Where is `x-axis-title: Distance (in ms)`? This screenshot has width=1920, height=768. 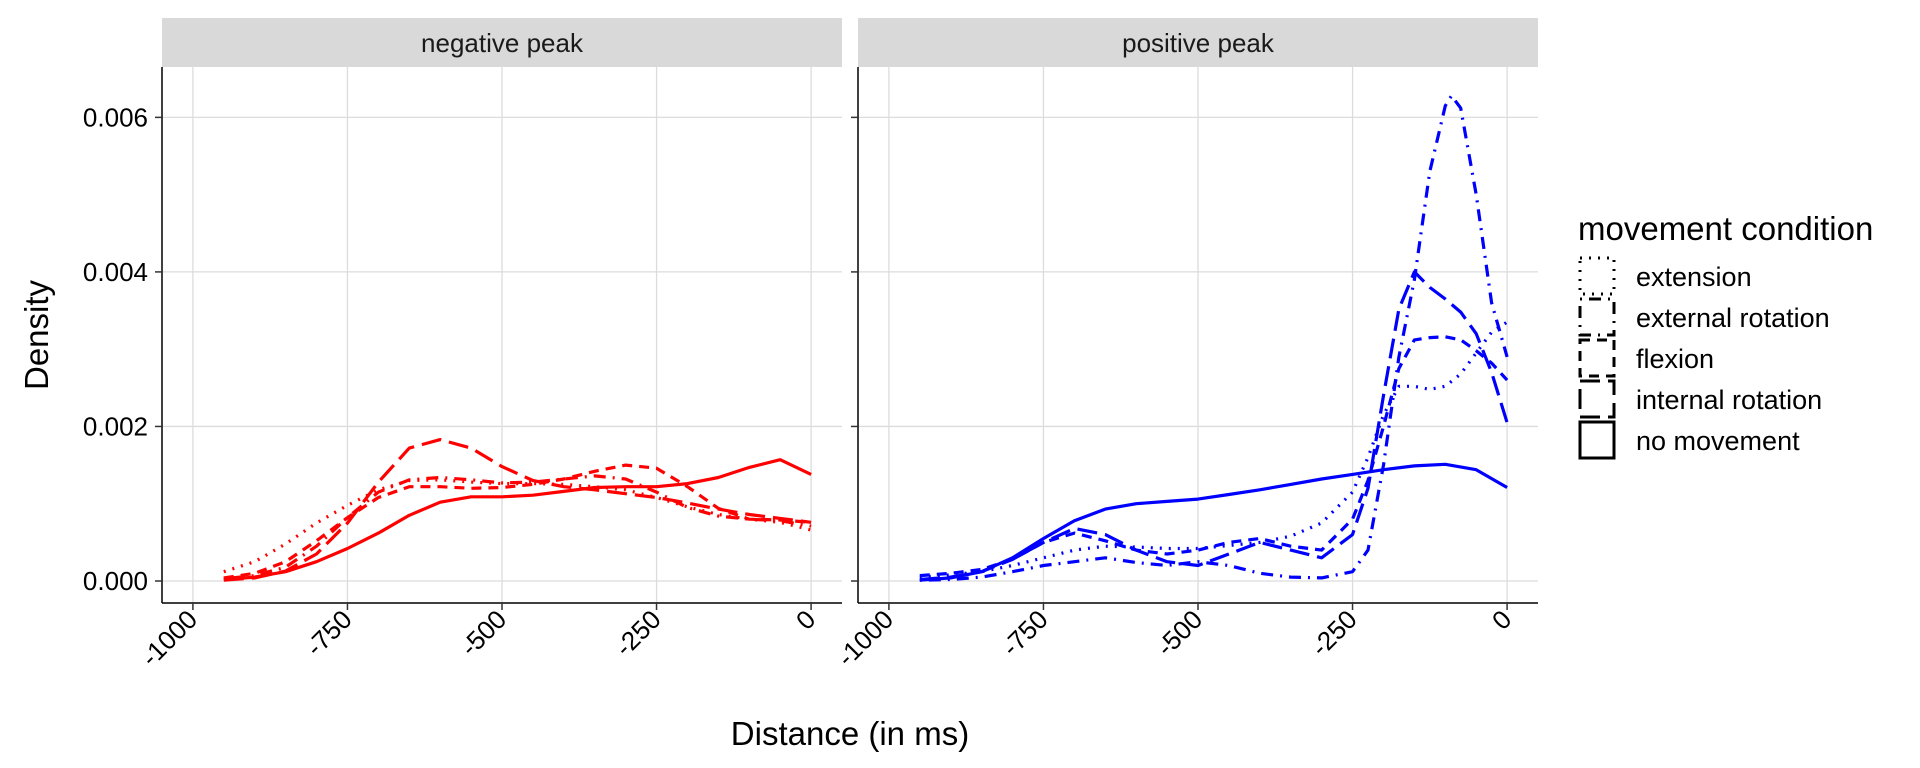
x-axis-title: Distance (in ms) is located at coordinates (850, 733).